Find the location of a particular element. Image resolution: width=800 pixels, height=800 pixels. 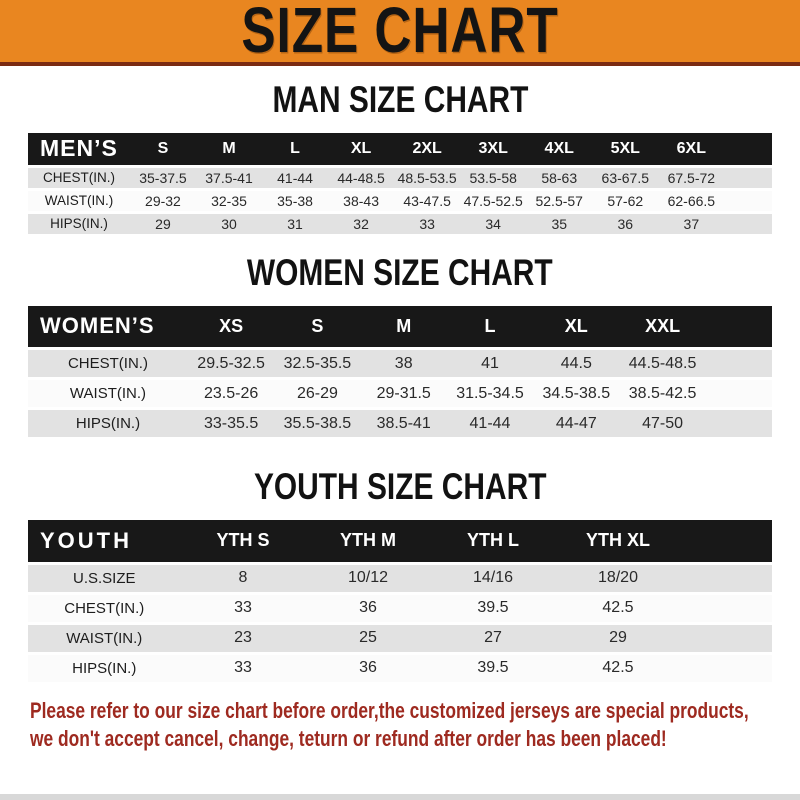

column-header: 5XL is located at coordinates (625, 150).